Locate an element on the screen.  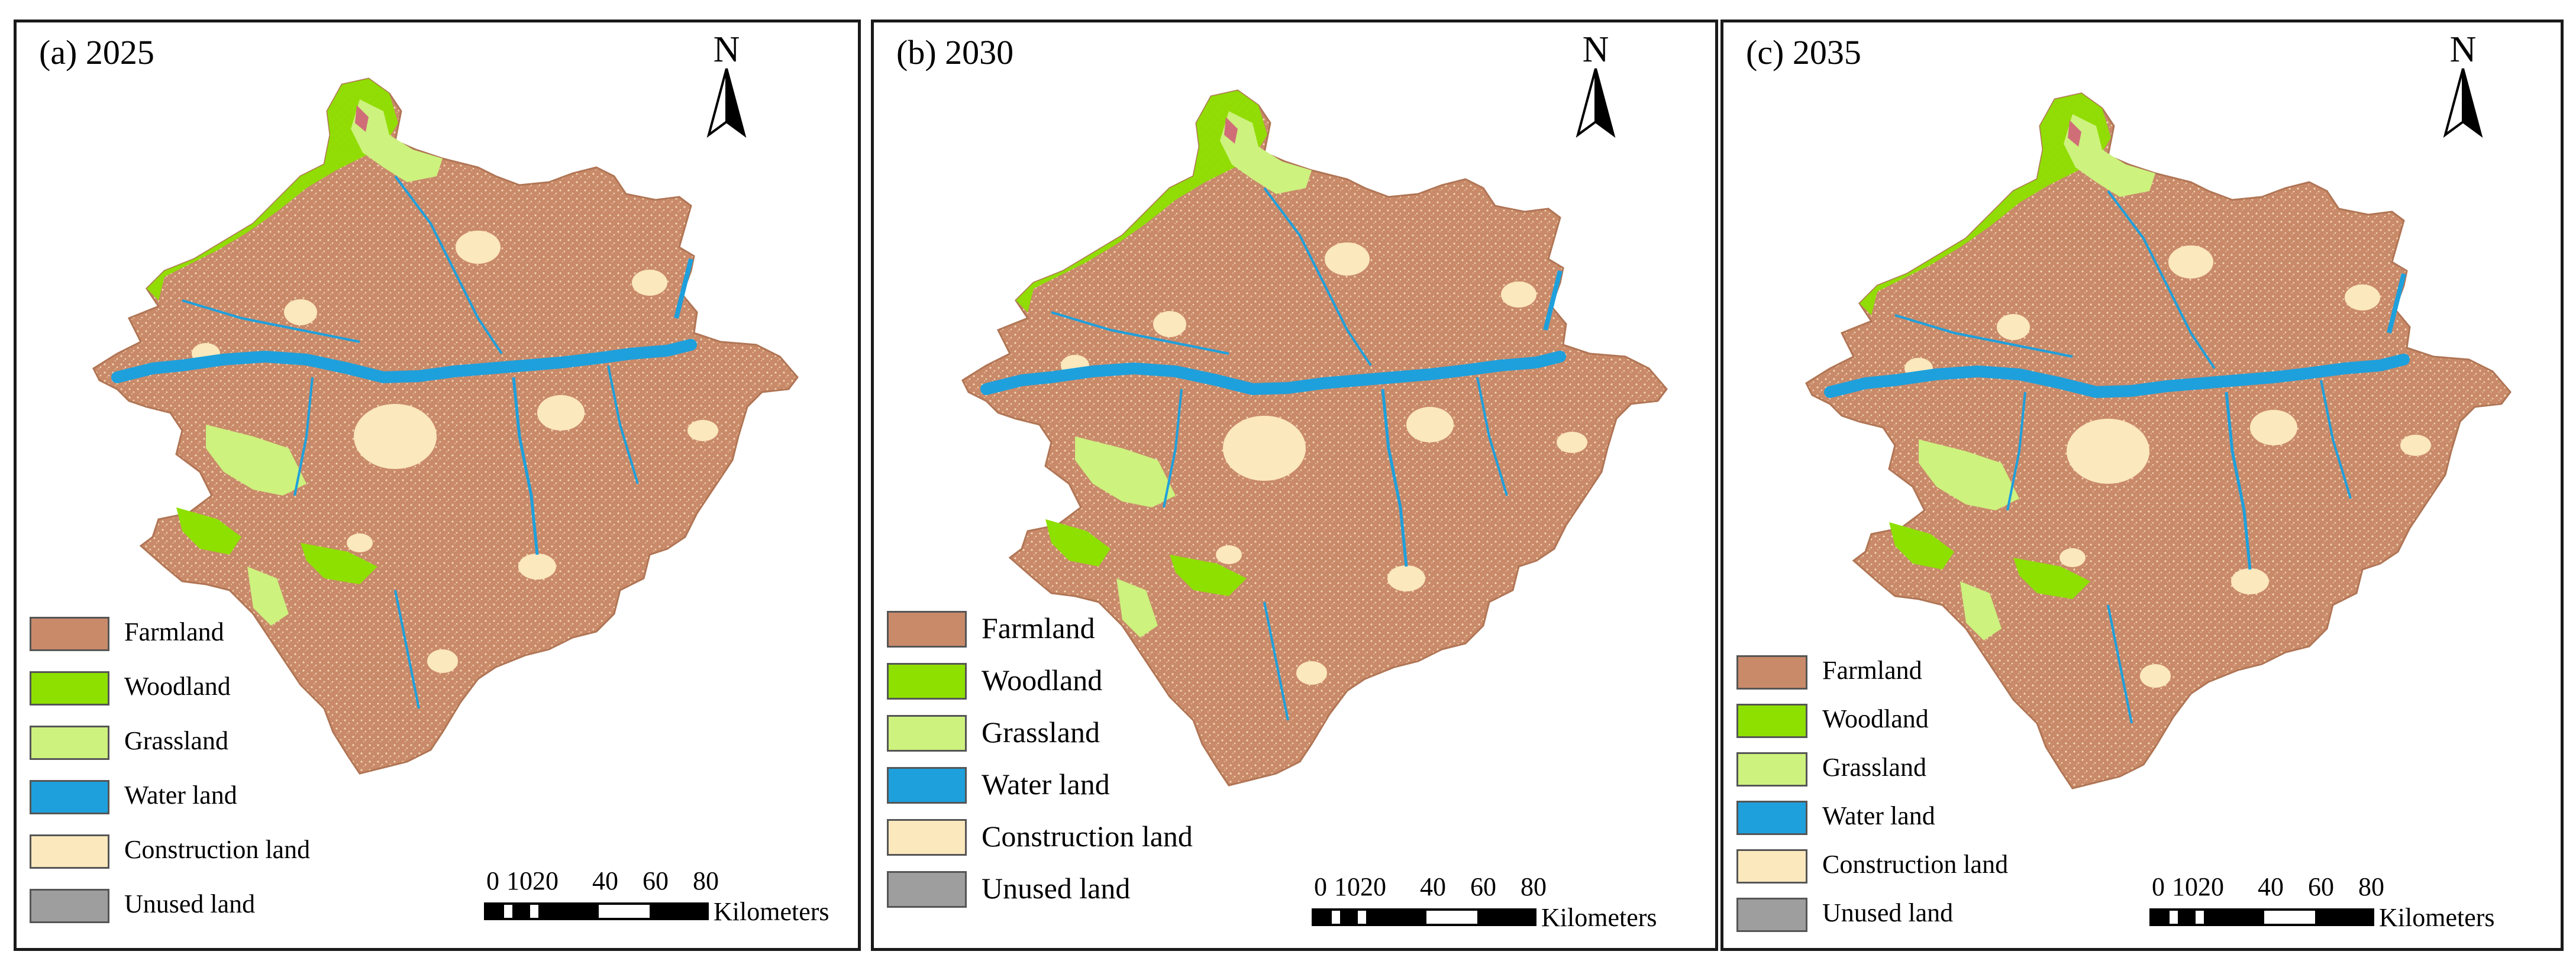
panel-title: (a) 2025 is located at coordinates (96, 52).